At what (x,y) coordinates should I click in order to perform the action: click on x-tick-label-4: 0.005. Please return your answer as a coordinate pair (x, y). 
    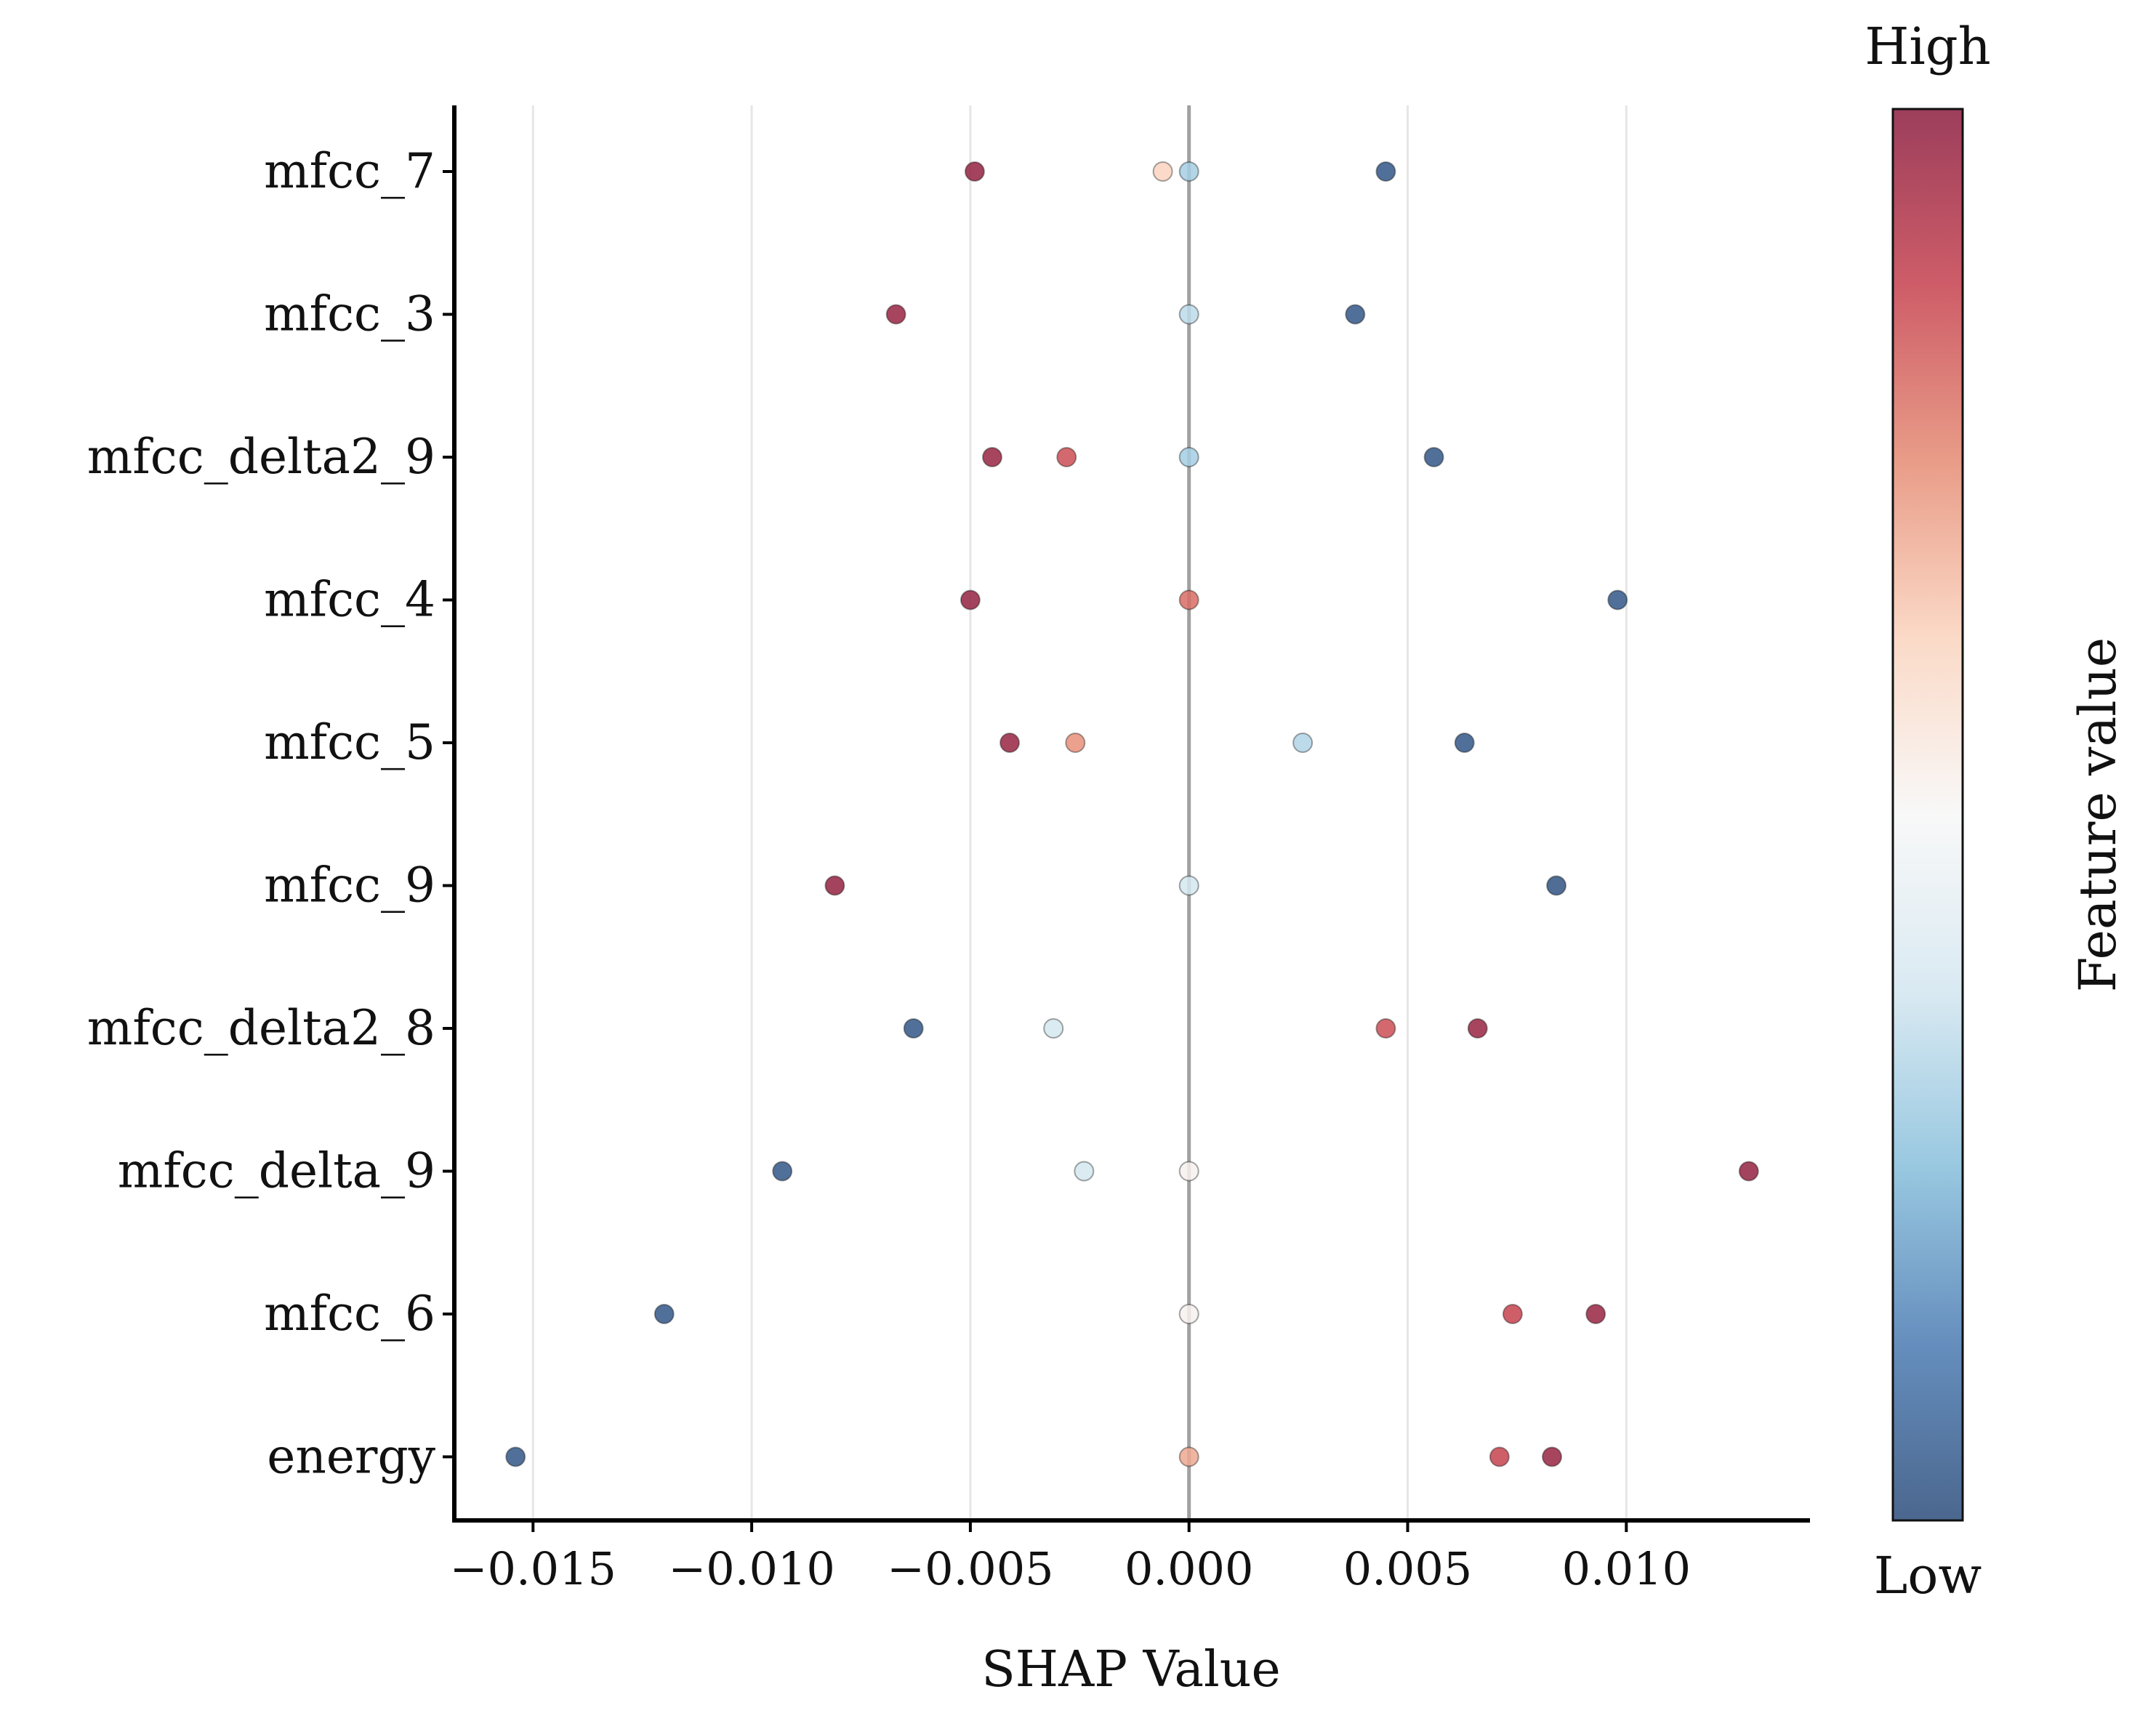
    Looking at the image, I should click on (1408, 1568).